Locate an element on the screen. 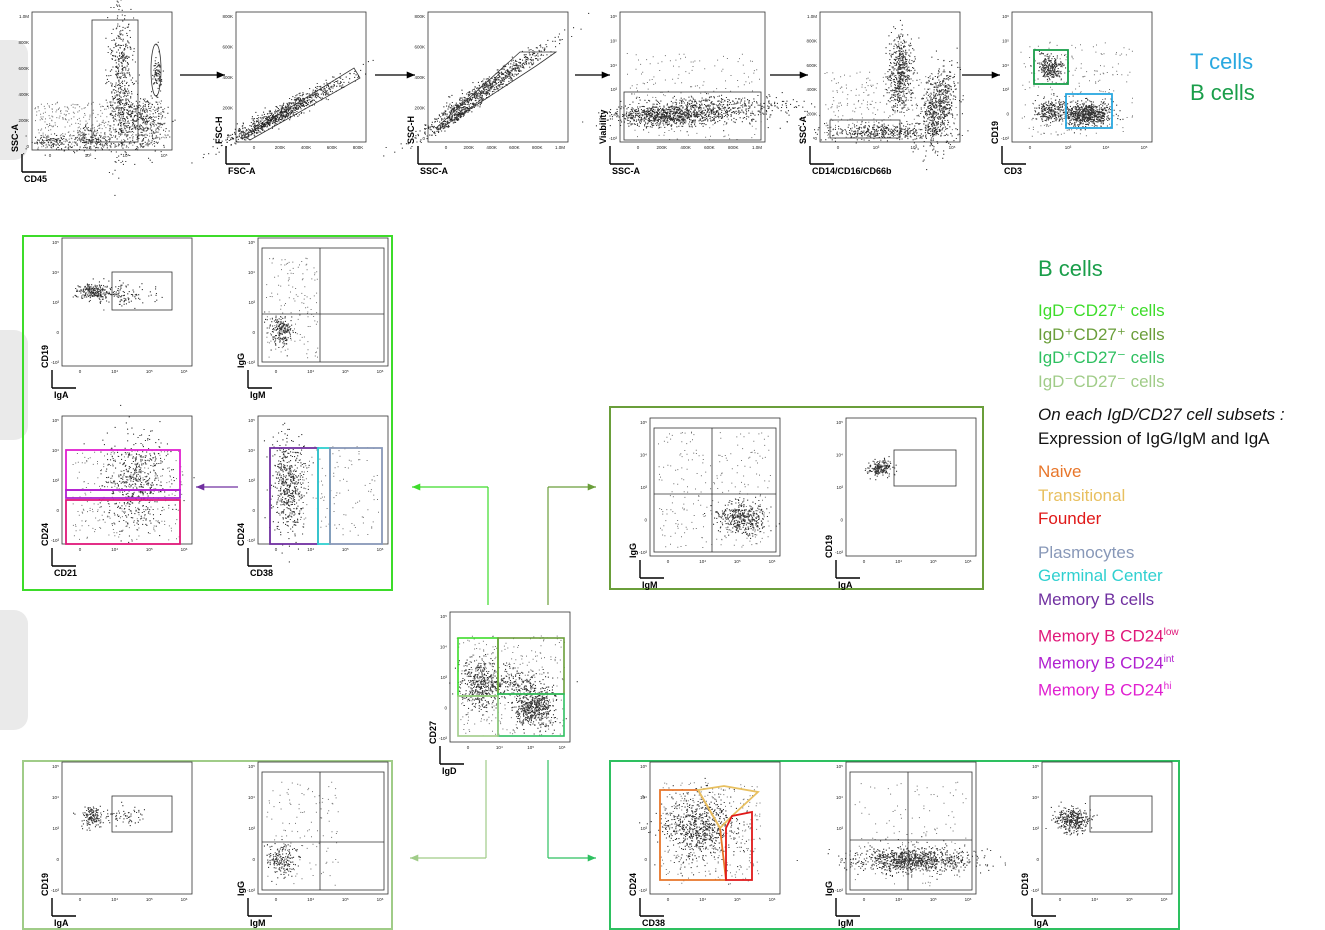  t-cells-label: T cells is located at coordinates (1222, 61).